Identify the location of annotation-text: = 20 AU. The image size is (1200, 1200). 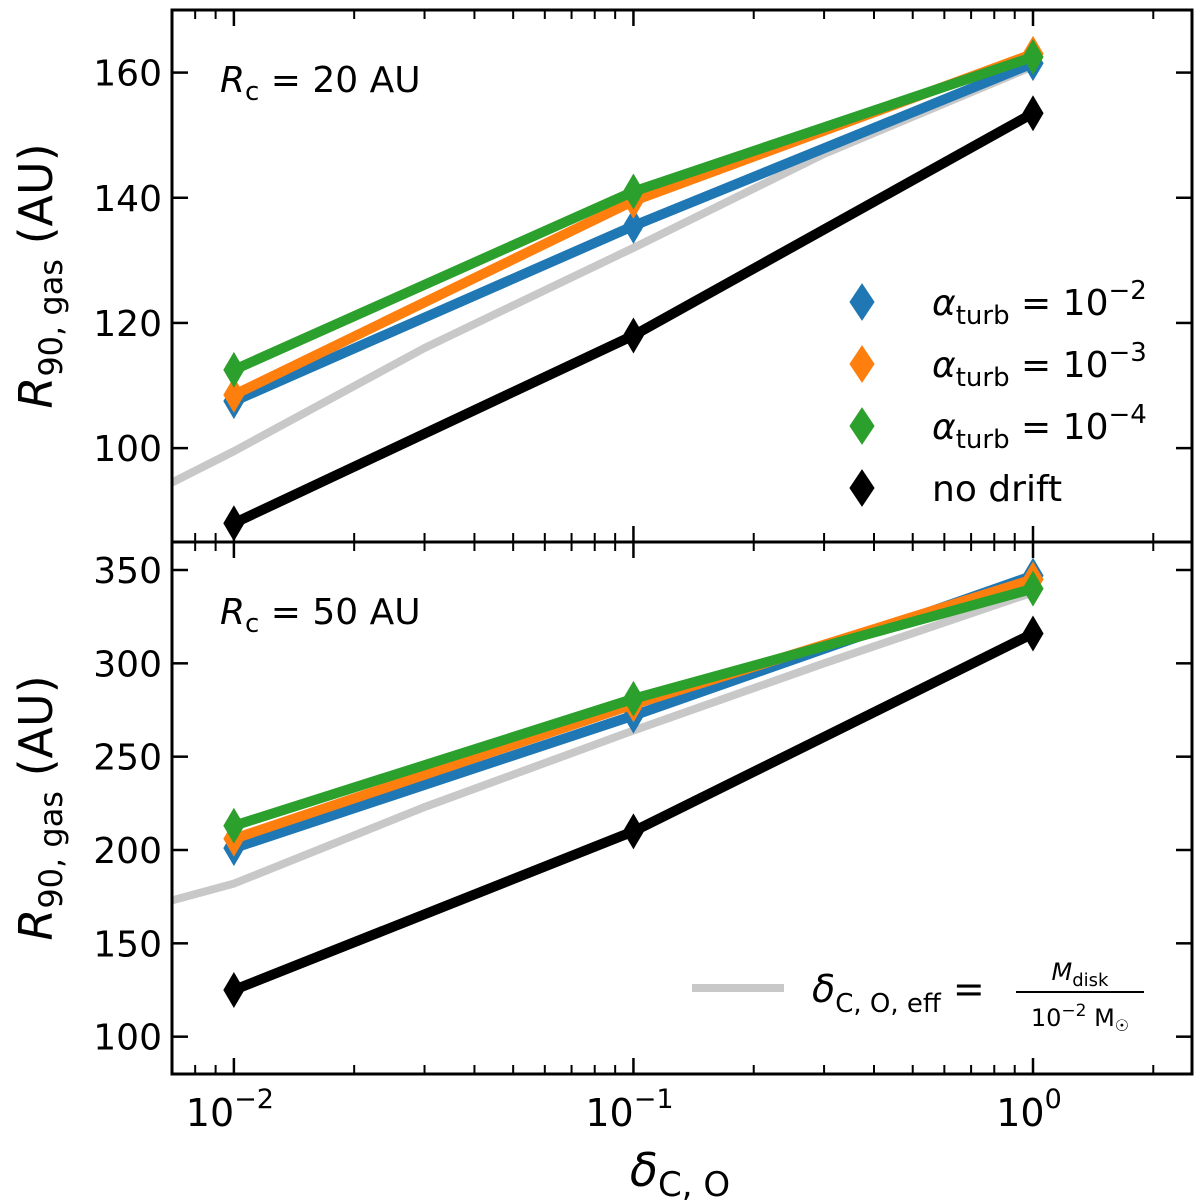
(339, 80).